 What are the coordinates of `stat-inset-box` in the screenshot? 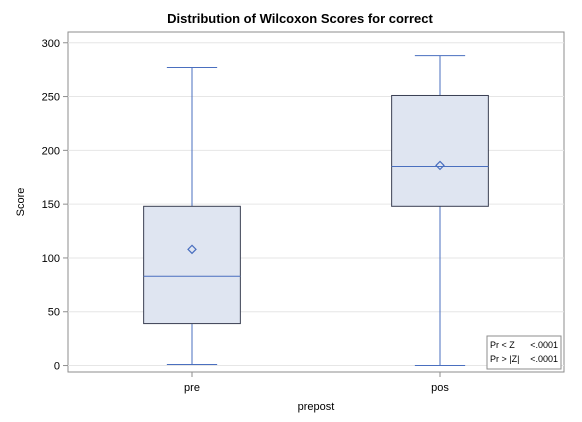 It's located at (524, 352).